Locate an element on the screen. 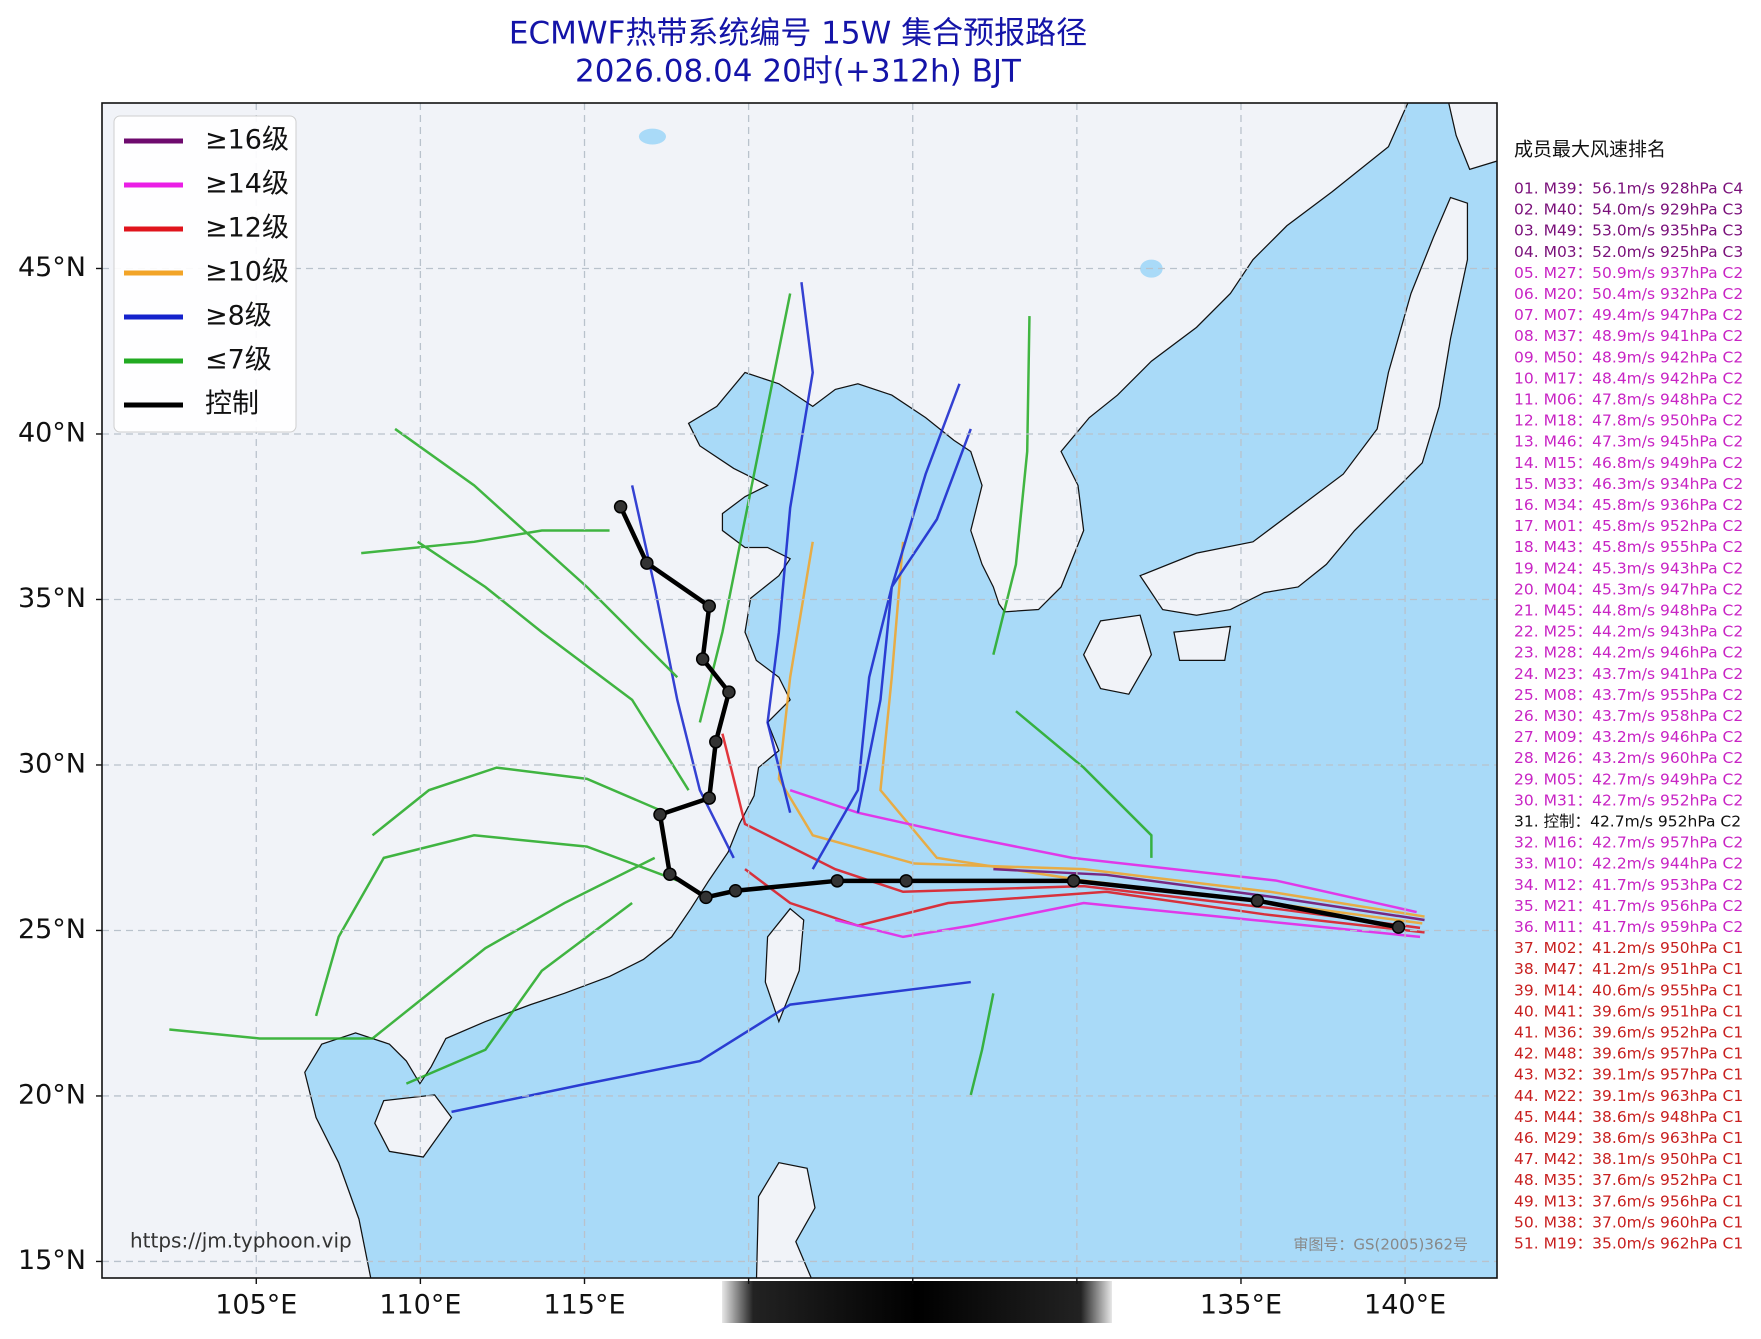  ranking-entry: 07. M07：49.4m/s 947hPa C2 is located at coordinates (1628, 315).